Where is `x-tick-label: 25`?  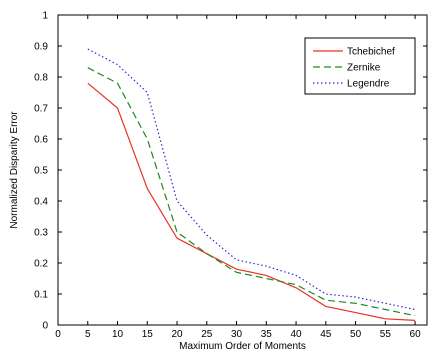 x-tick-label: 25 is located at coordinates (207, 334).